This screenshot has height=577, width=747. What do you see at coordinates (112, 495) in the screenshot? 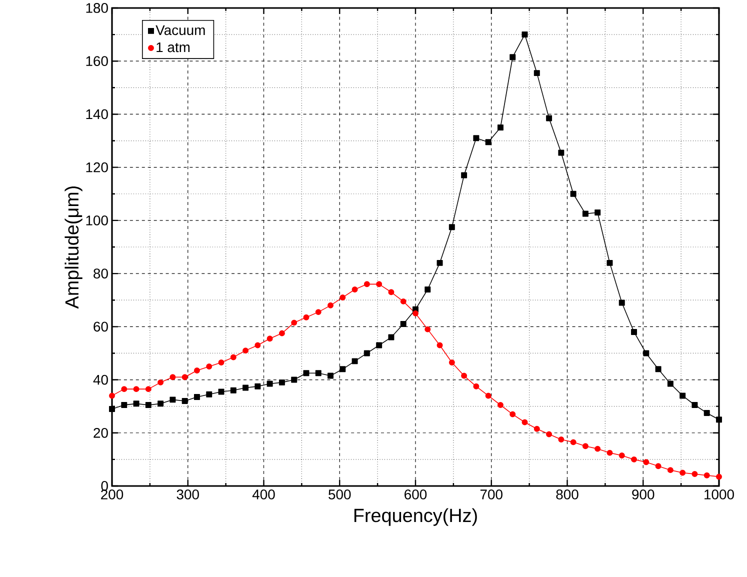
I see `x-tick-label: 200` at bounding box center [112, 495].